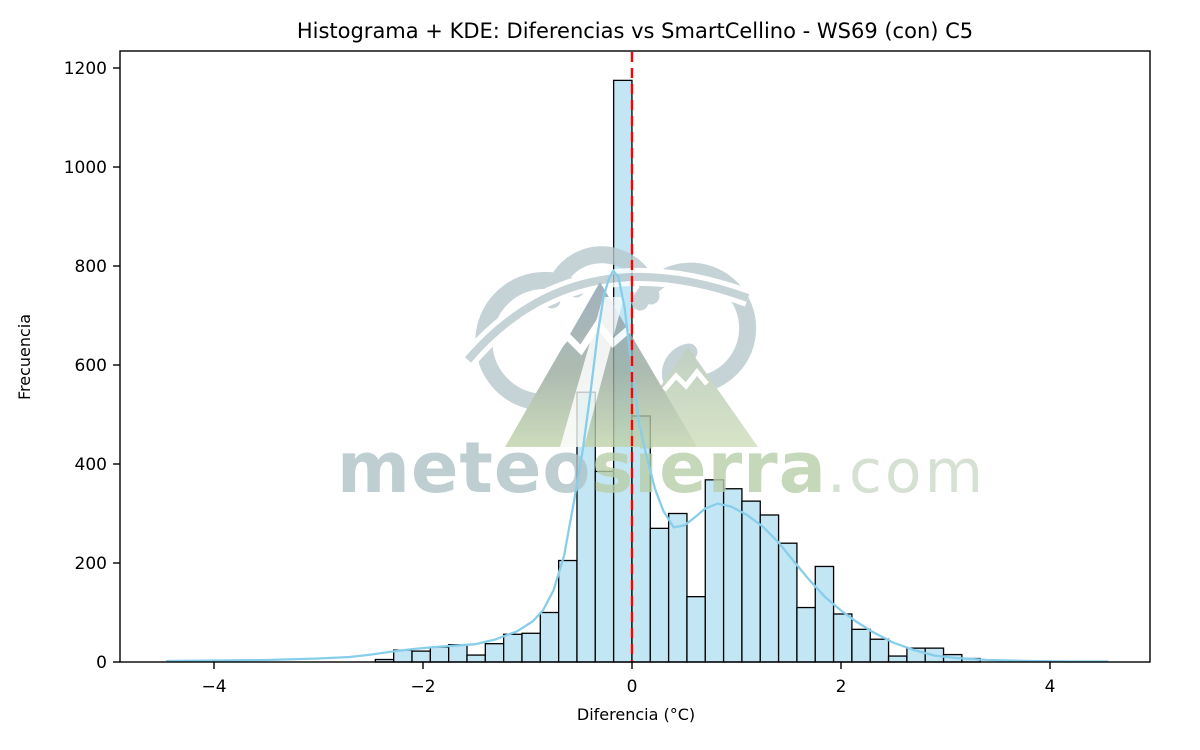 This screenshot has height=750, width=1200. Describe the element at coordinates (606, 316) in the screenshot. I see `swoosh-icon` at that location.